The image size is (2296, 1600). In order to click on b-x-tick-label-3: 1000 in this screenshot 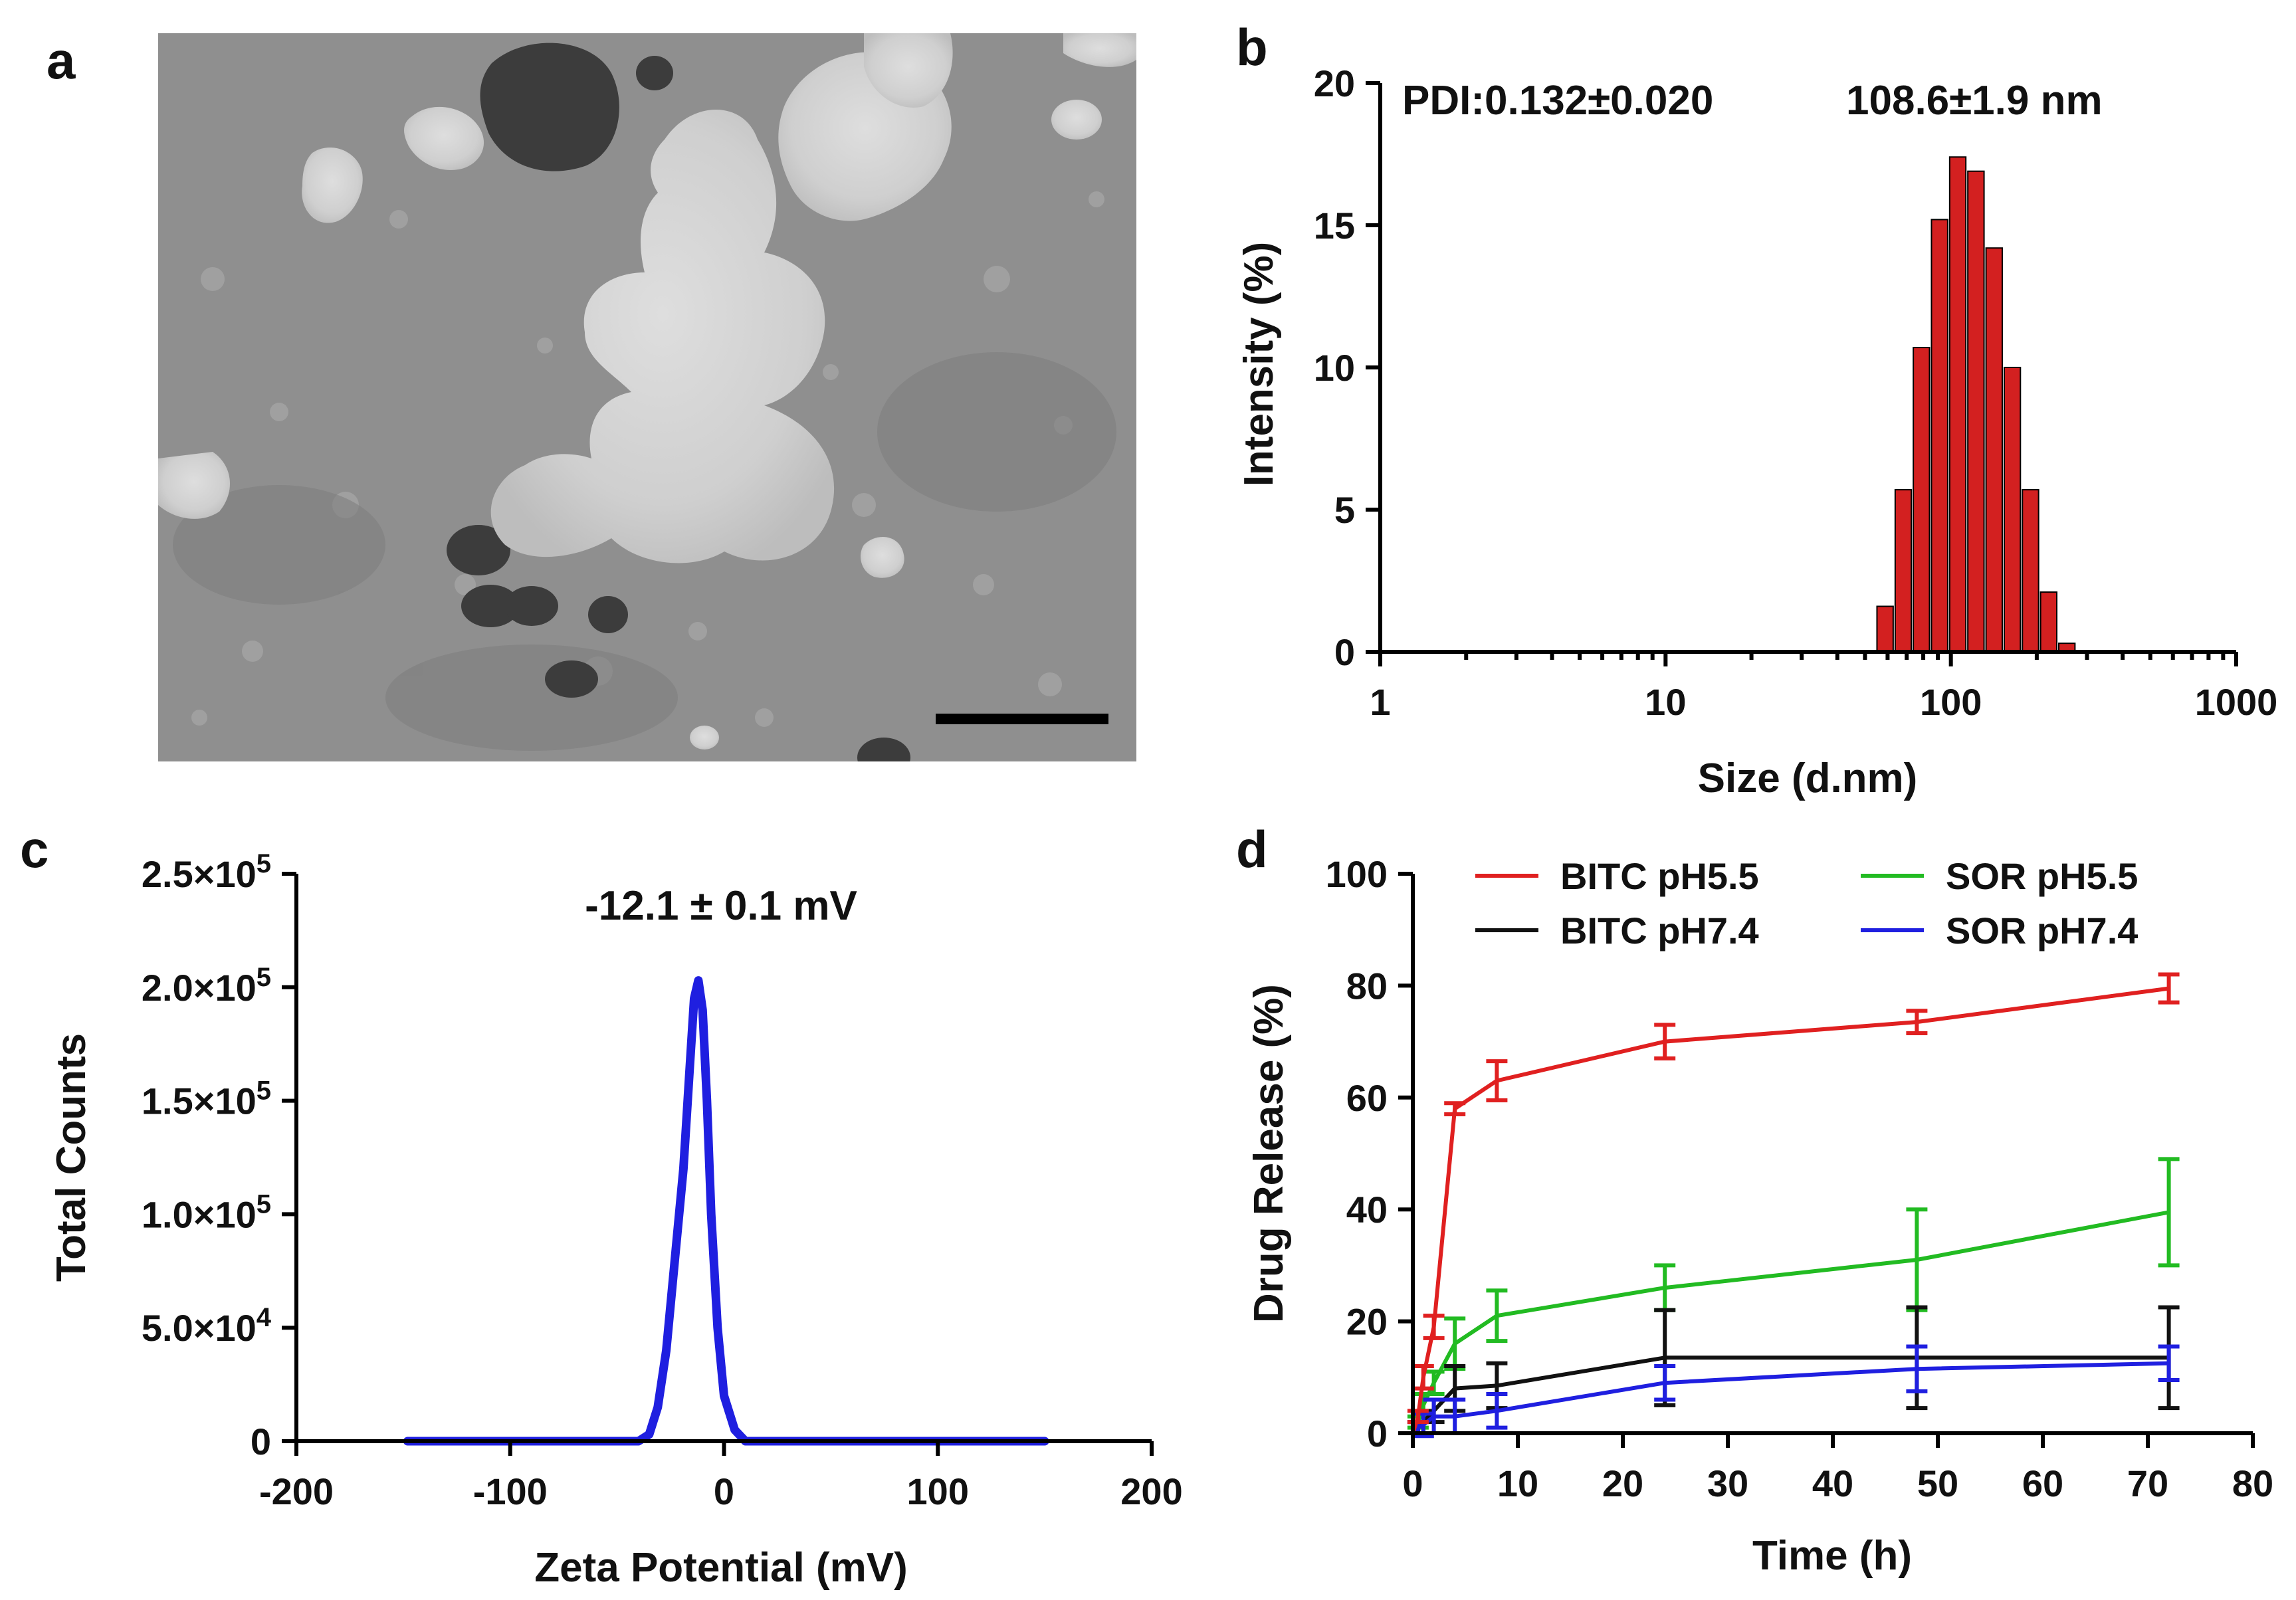, I will do `click(2236, 702)`.